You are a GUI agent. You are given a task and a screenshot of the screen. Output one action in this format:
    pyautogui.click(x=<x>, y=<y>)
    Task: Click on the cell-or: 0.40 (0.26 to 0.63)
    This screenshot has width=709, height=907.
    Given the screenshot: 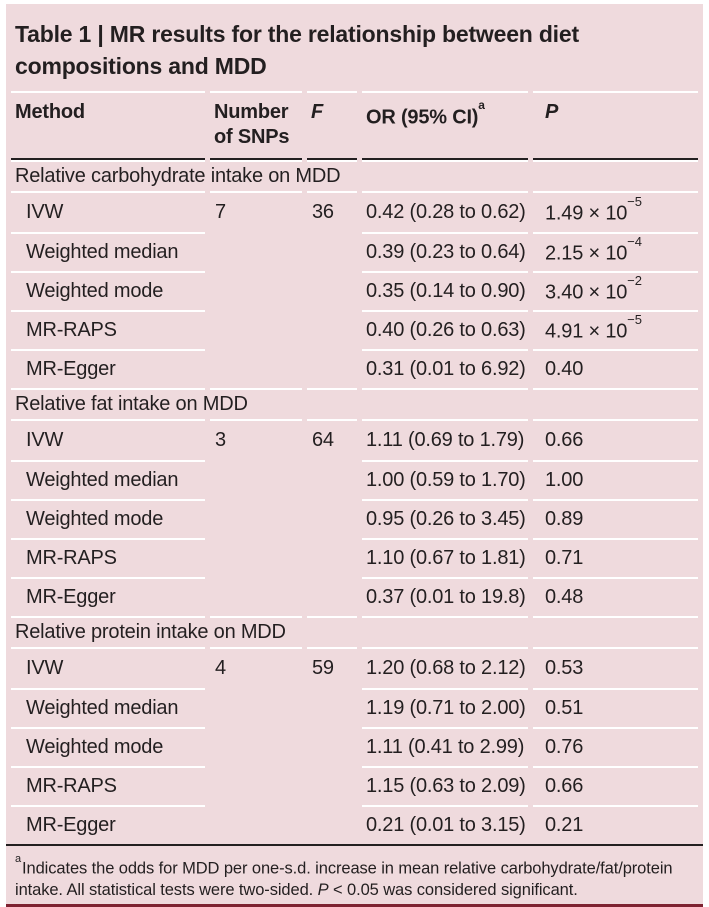 What is the action you would take?
    pyautogui.click(x=445, y=329)
    